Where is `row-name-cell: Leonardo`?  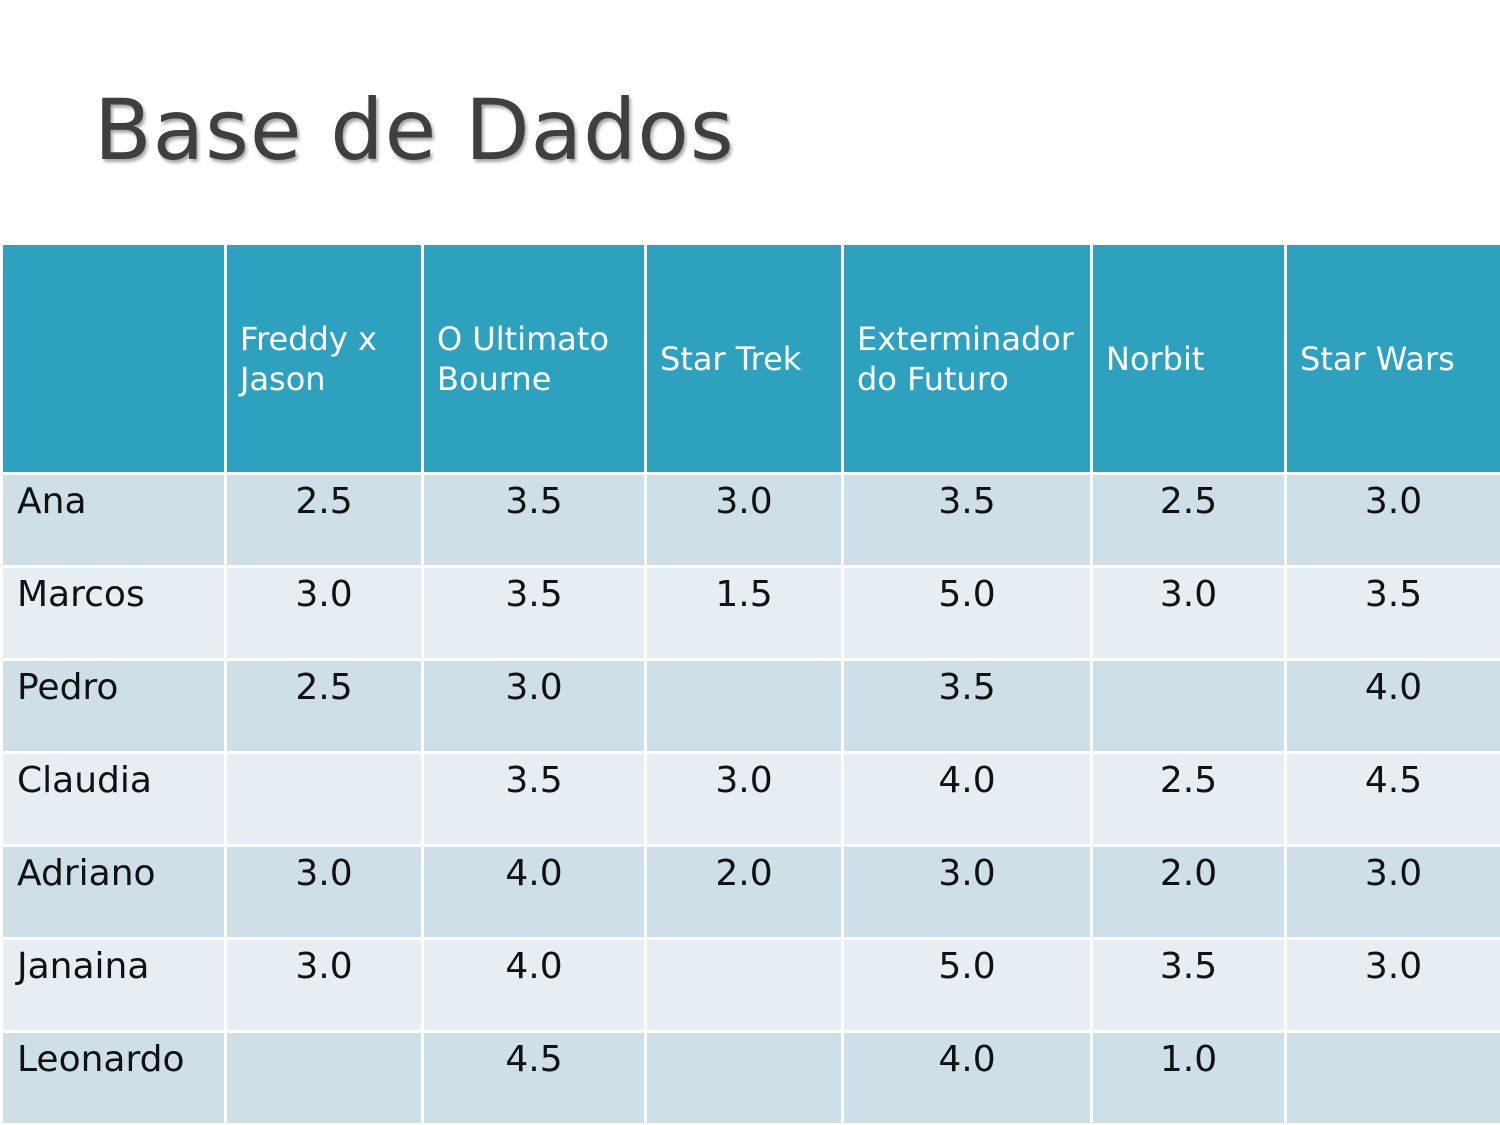
row-name-cell: Leonardo is located at coordinates (113, 1077).